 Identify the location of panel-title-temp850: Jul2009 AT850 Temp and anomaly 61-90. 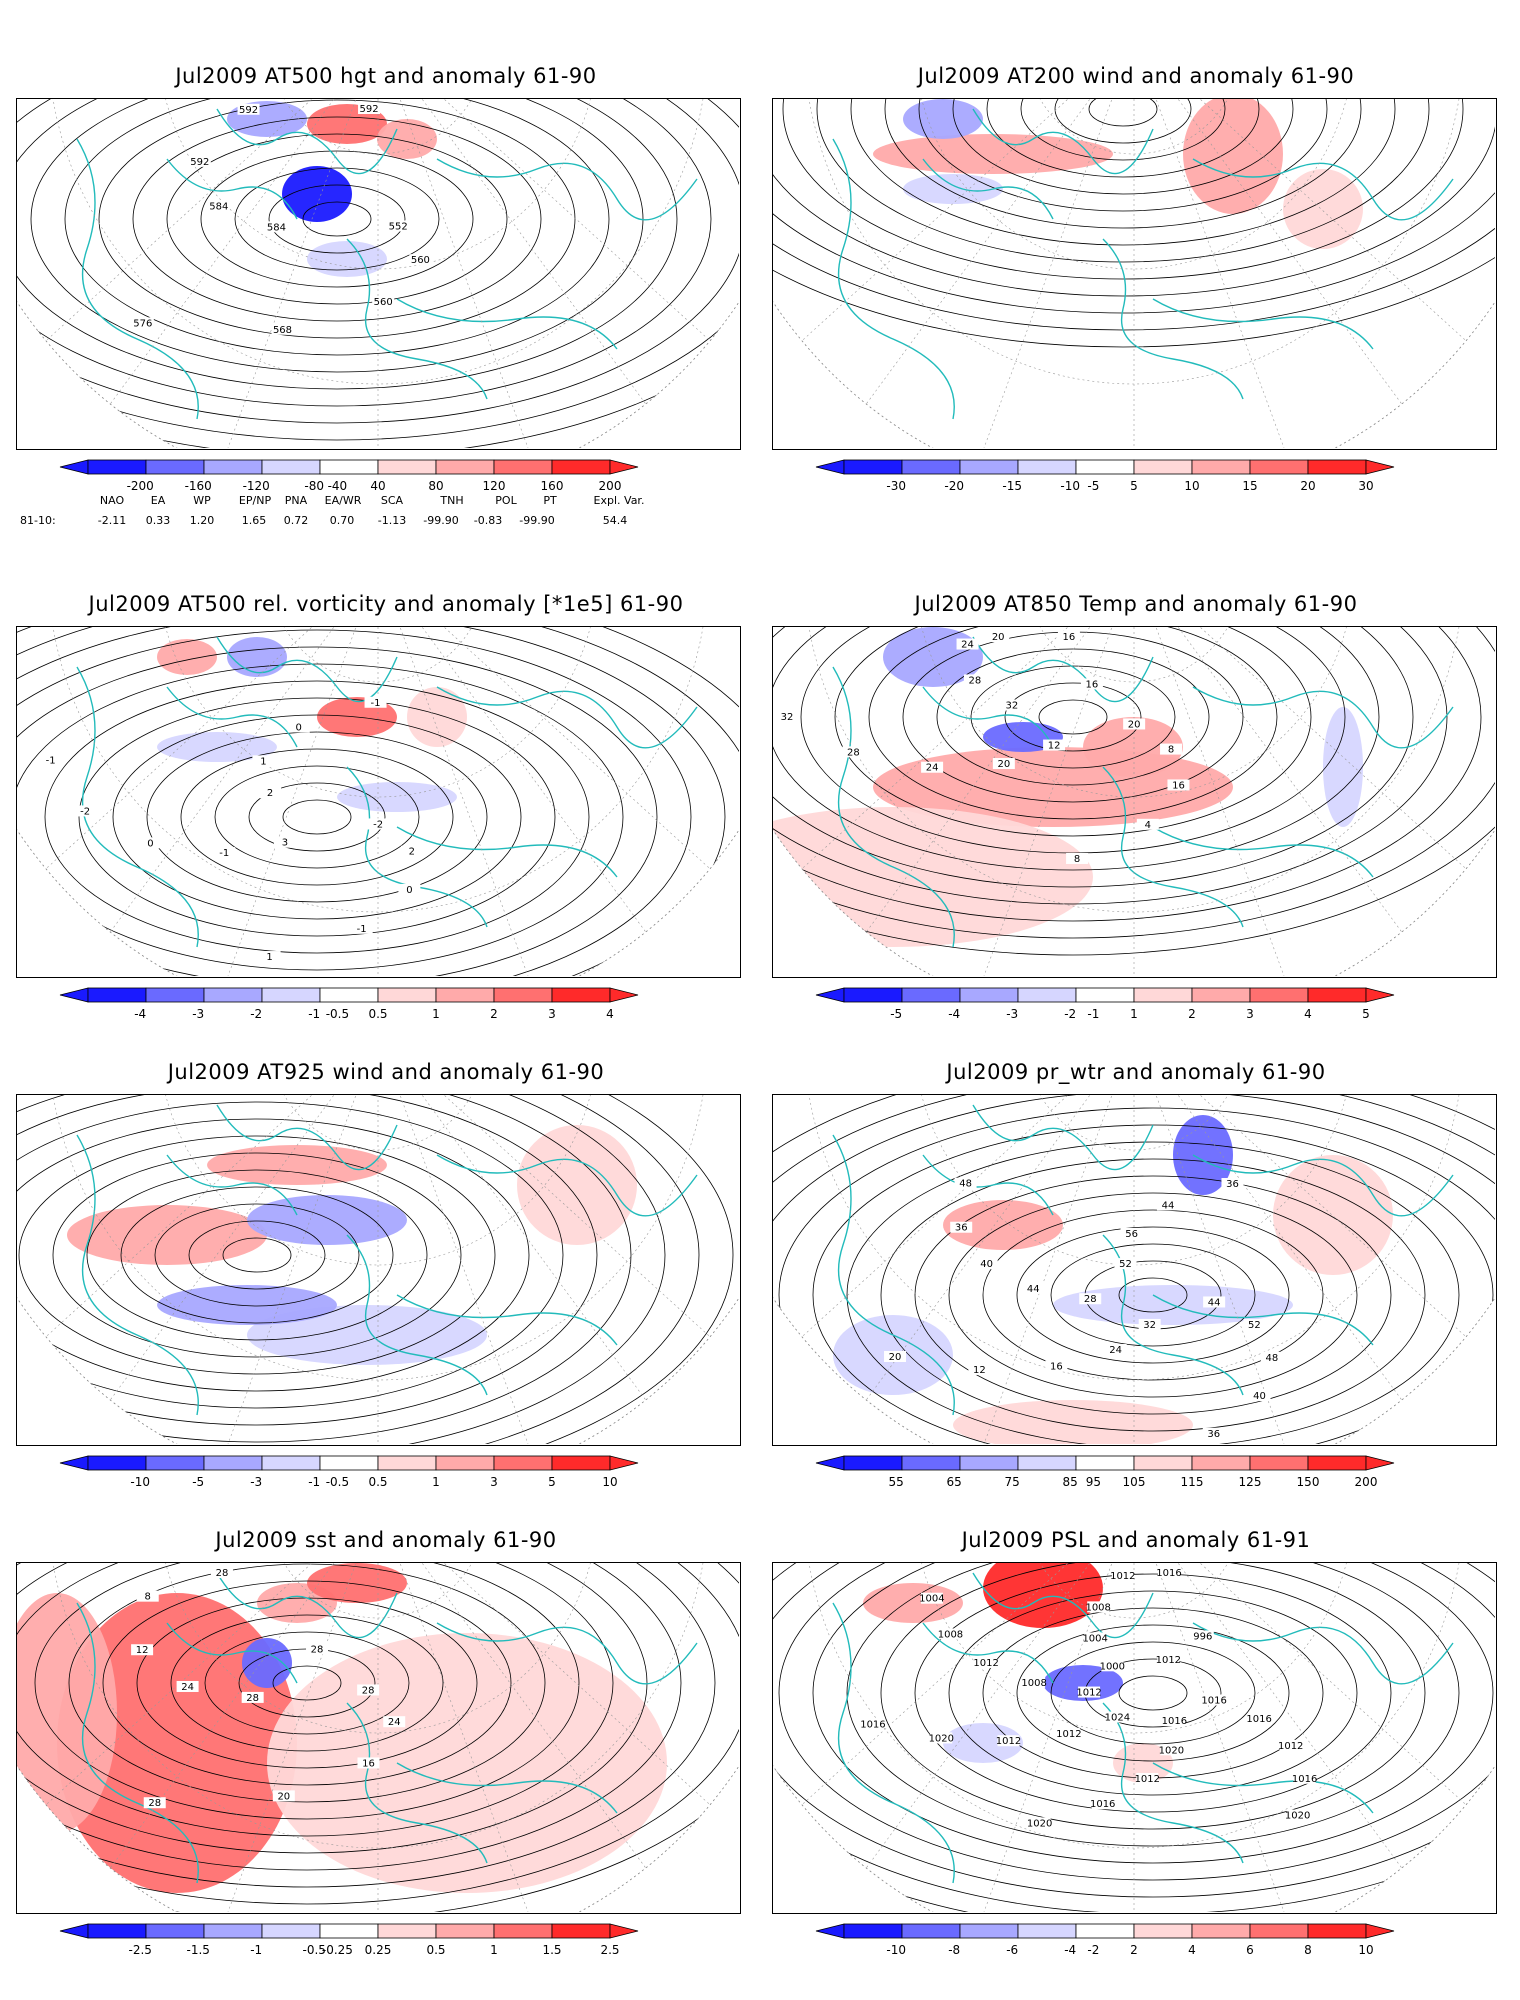
(1136, 604).